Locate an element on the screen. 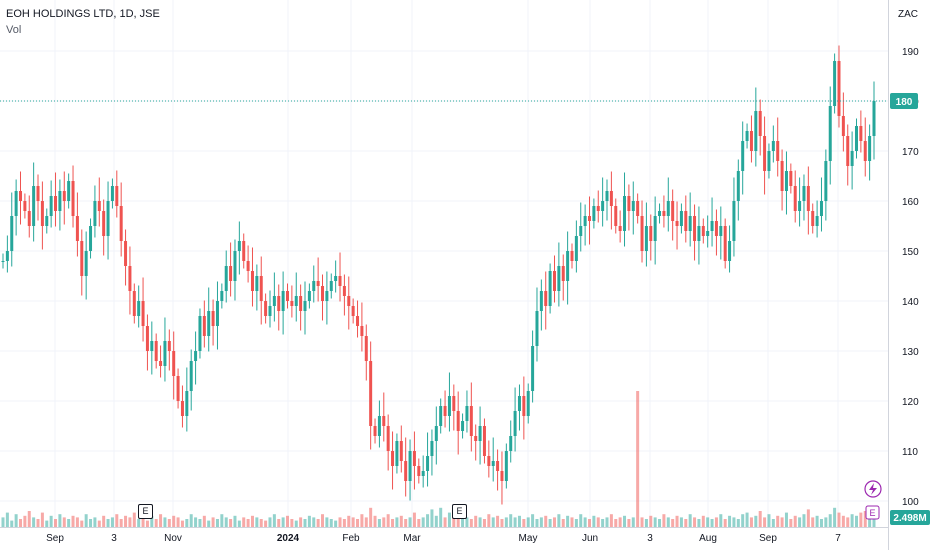  price-tick-label: 140 is located at coordinates (910, 302).